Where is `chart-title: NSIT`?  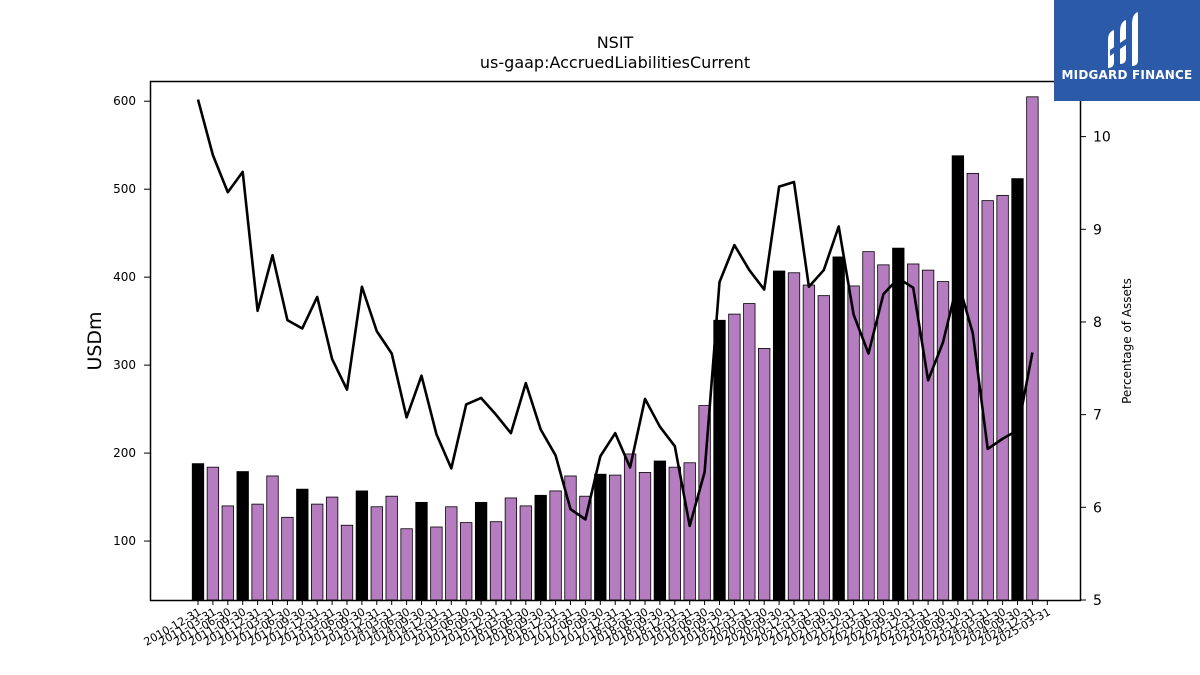 chart-title: NSIT is located at coordinates (615, 42).